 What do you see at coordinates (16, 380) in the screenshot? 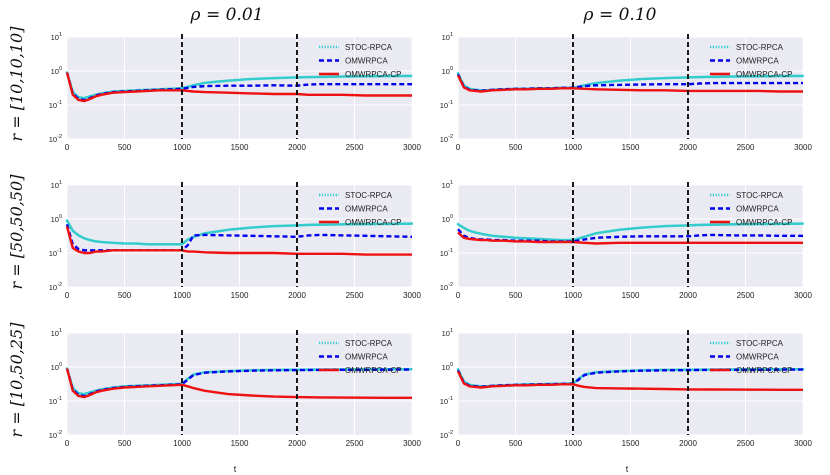
I see `row-label: r = [10,50,25]` at bounding box center [16, 380].